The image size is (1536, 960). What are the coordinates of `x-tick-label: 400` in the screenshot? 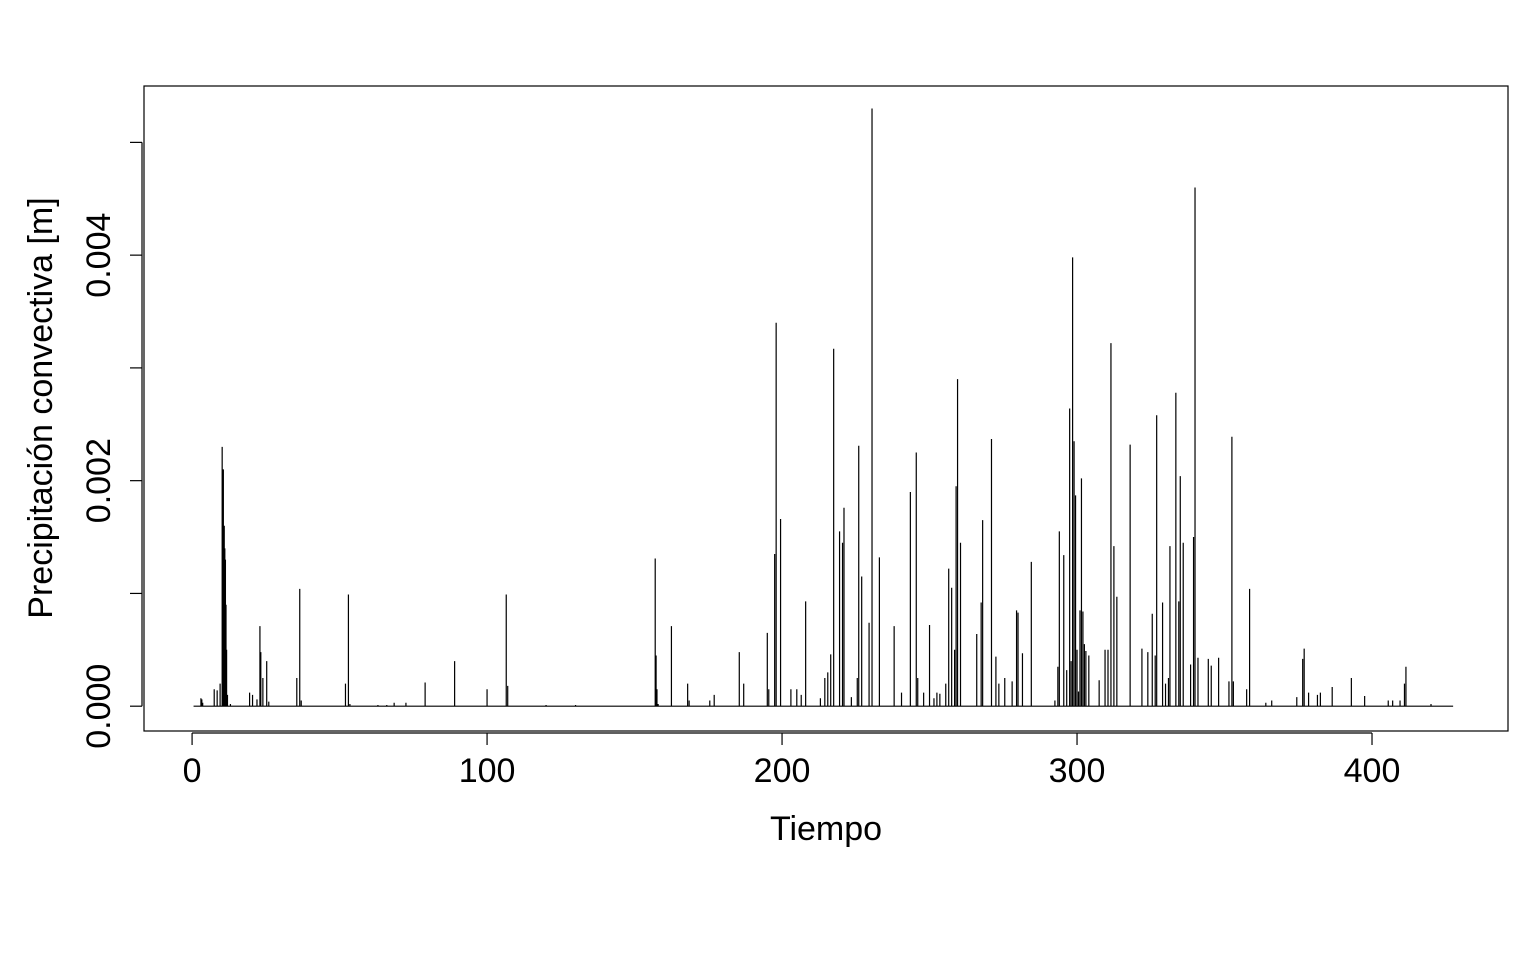 It's located at (1372, 771).